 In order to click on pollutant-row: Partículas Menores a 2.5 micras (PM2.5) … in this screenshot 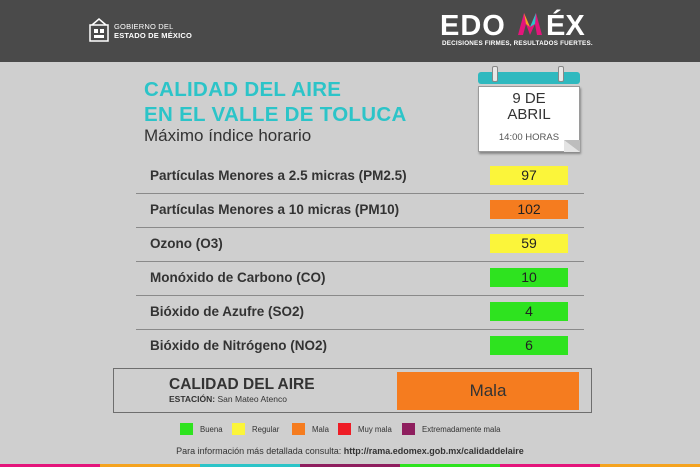, I will do `click(360, 177)`.